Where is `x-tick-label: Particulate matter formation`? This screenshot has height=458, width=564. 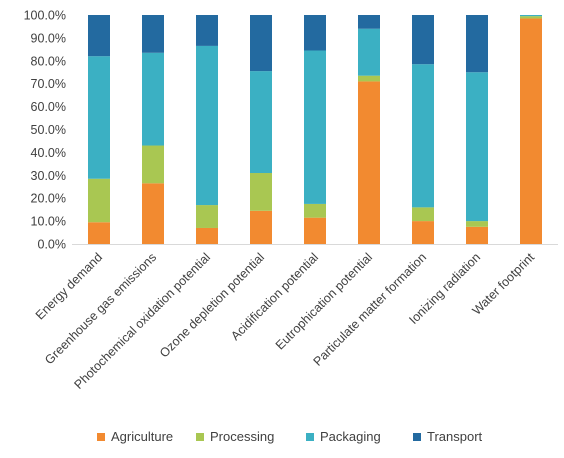 x-tick-label: Particulate matter formation is located at coordinates (370, 309).